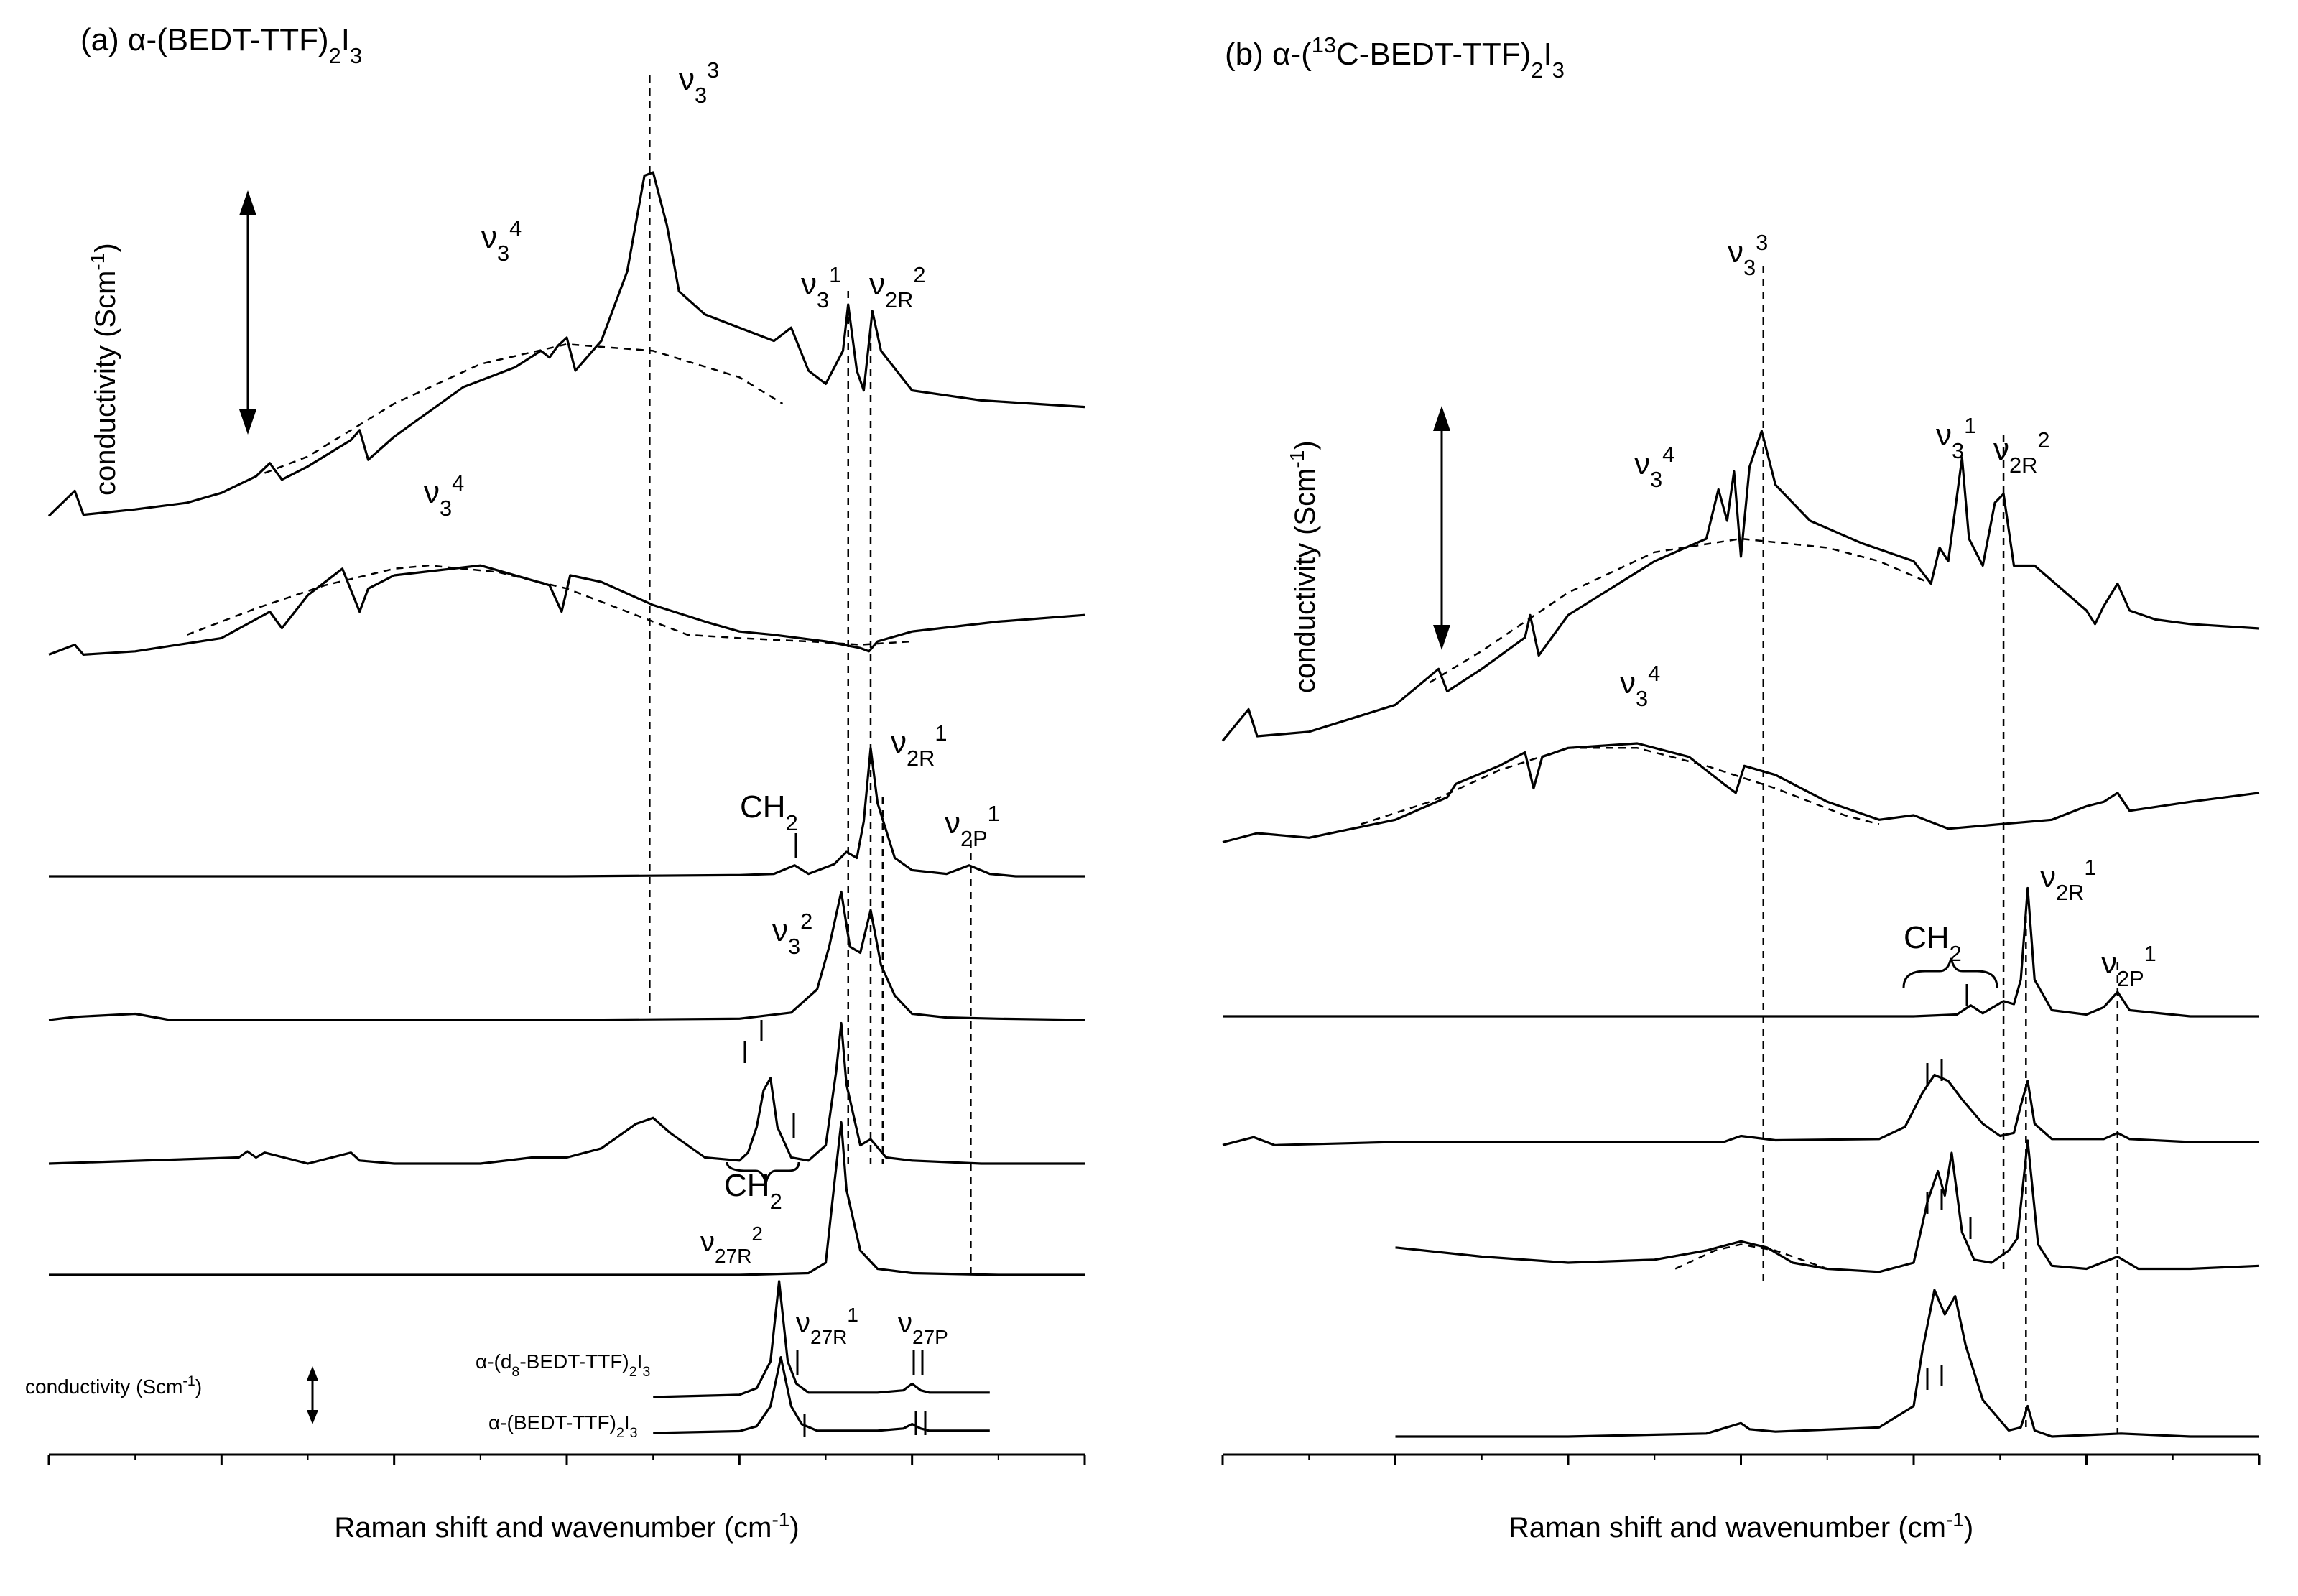  Describe the element at coordinates (2069, 880) in the screenshot. I see `panel-b-label-v2r-1: ν2R1` at that location.